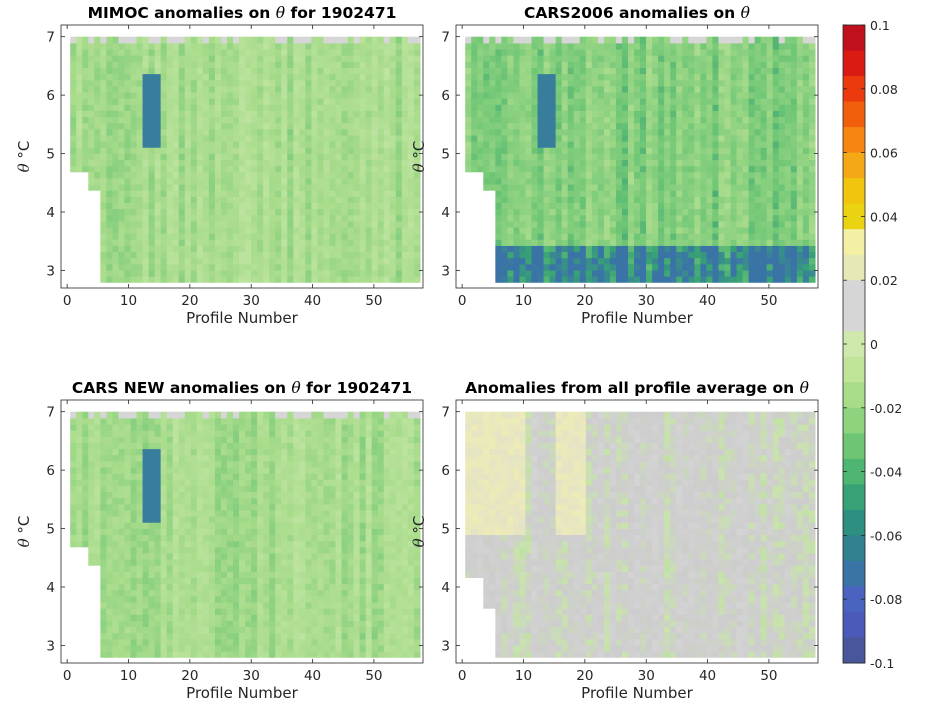 Image resolution: width=928 pixels, height=716 pixels. What do you see at coordinates (884, 280) in the screenshot?
I see `colorbar-tick-label: 0.02` at bounding box center [884, 280].